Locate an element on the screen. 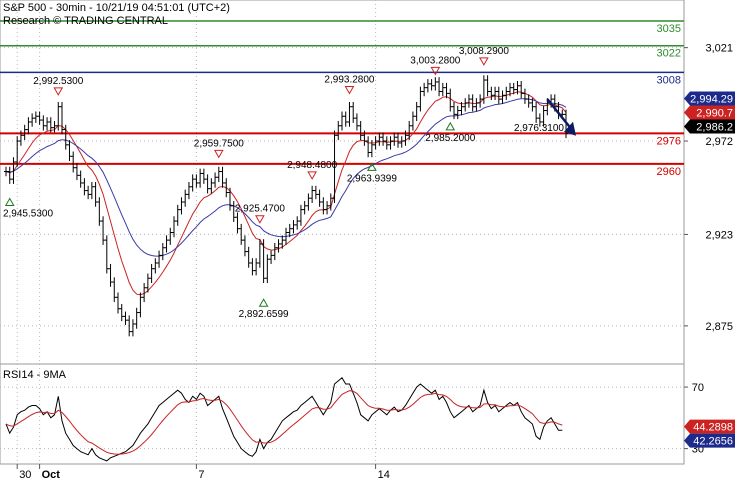  rsi-tag-label: 42.2656 is located at coordinates (713, 442).